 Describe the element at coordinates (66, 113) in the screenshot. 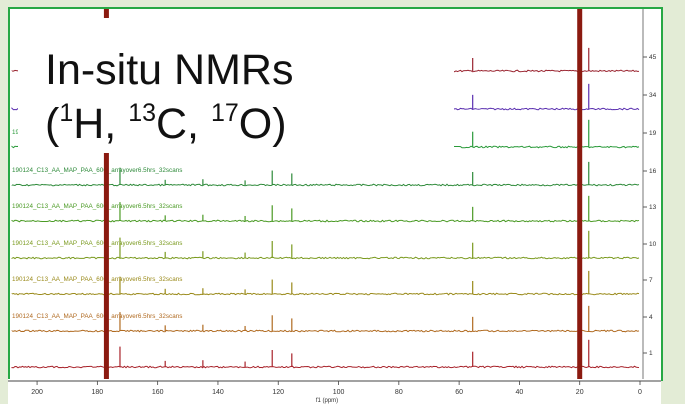

I see `isotope-number: 1` at that location.